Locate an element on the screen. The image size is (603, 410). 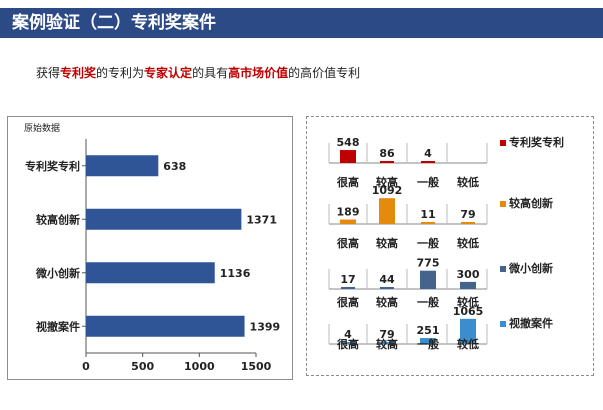
x-tick-label: 0 is located at coordinates (86, 366).